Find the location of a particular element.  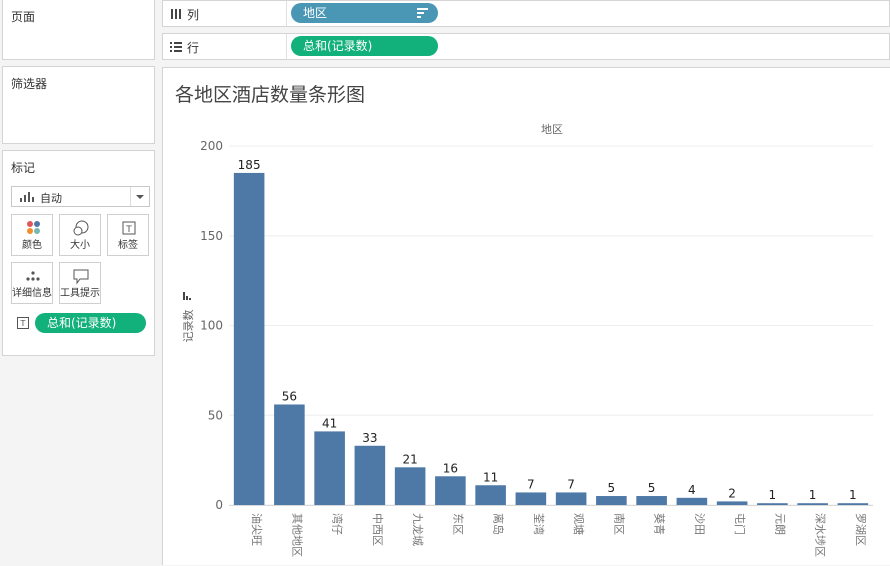

tooltip-button: 工具提示 is located at coordinates (80, 283).